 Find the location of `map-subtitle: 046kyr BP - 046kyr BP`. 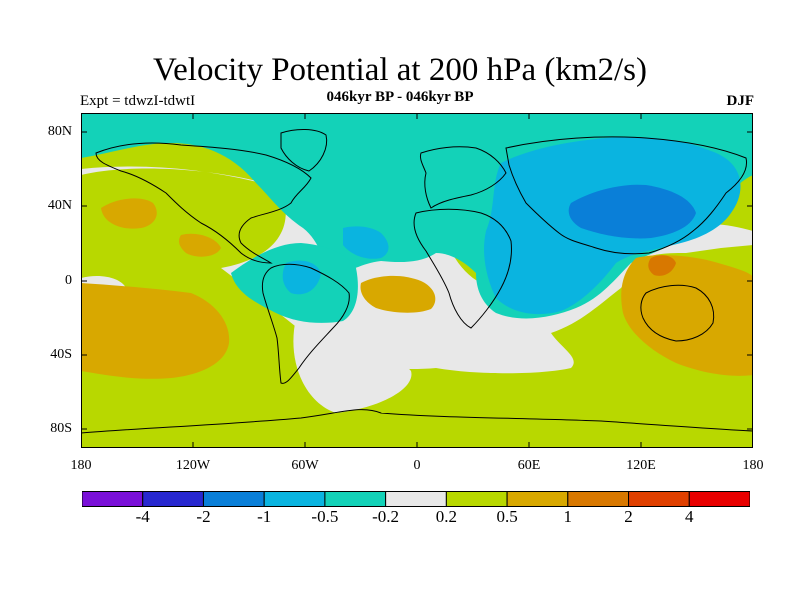

map-subtitle: 046kyr BP - 046kyr BP is located at coordinates (400, 97).